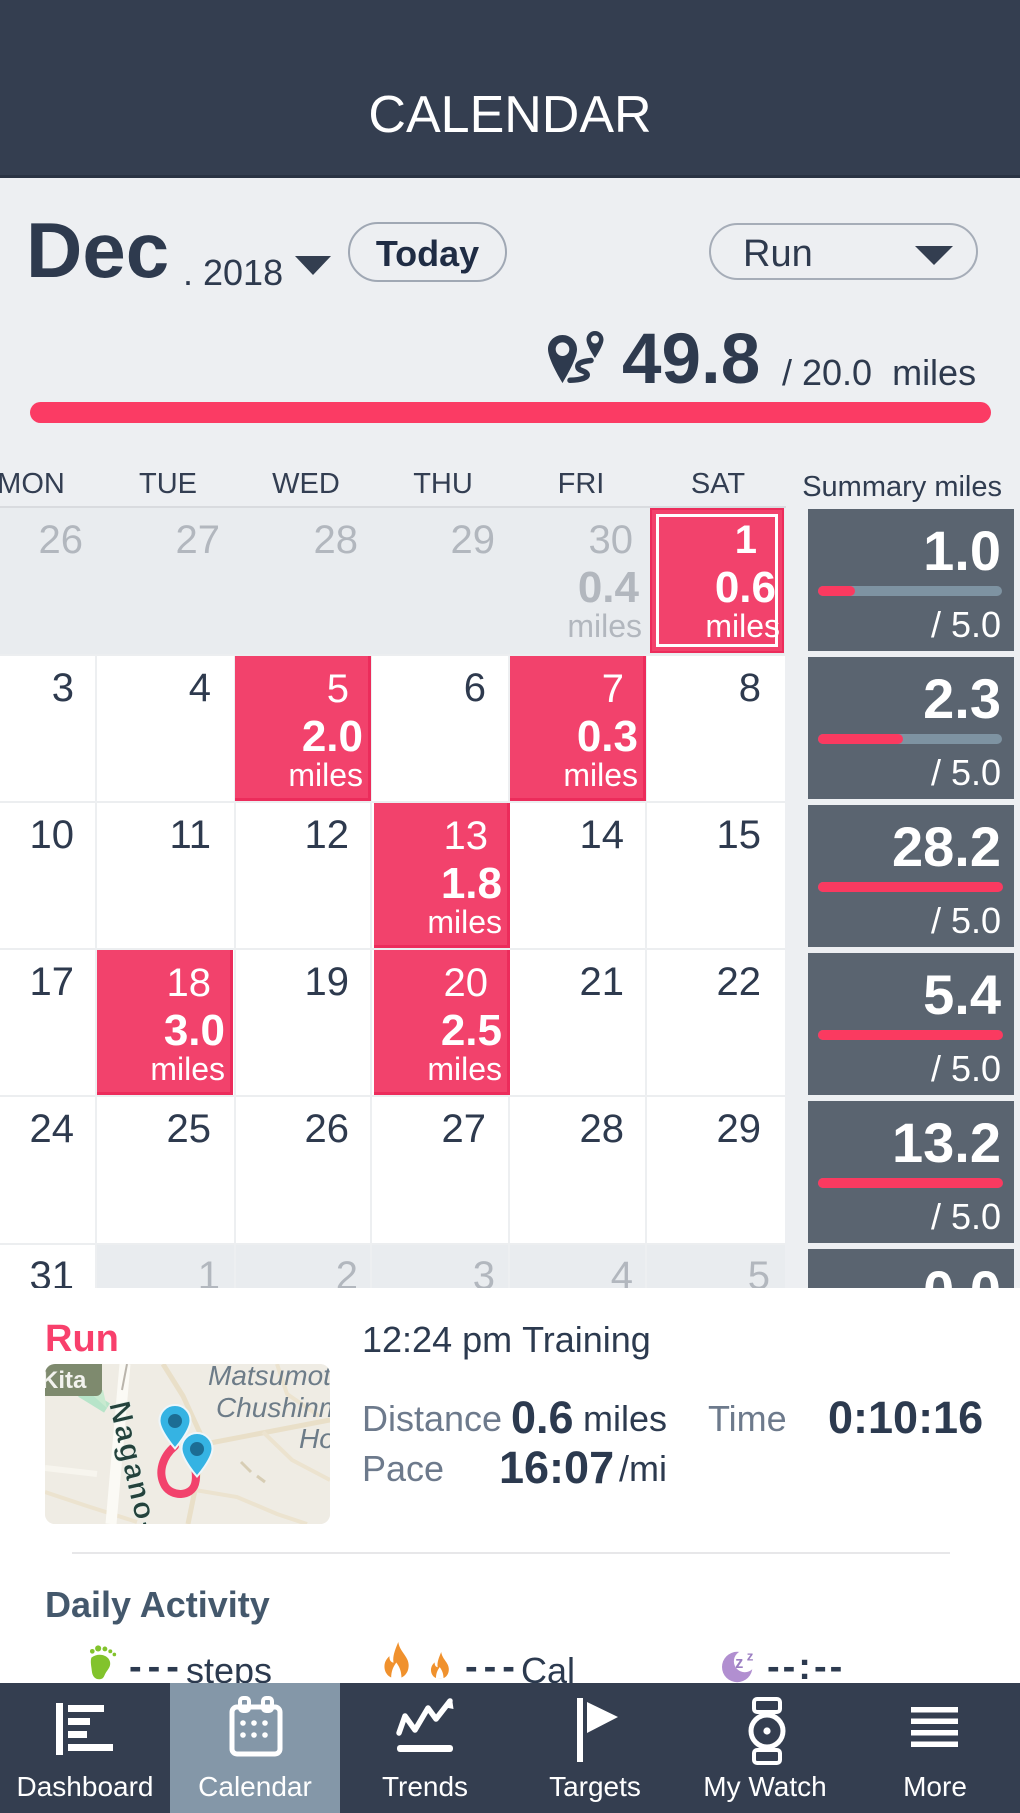 The height and width of the screenshot is (1813, 1020). Describe the element at coordinates (314, 1438) in the screenshot. I see `svg-text: Ho` at that location.